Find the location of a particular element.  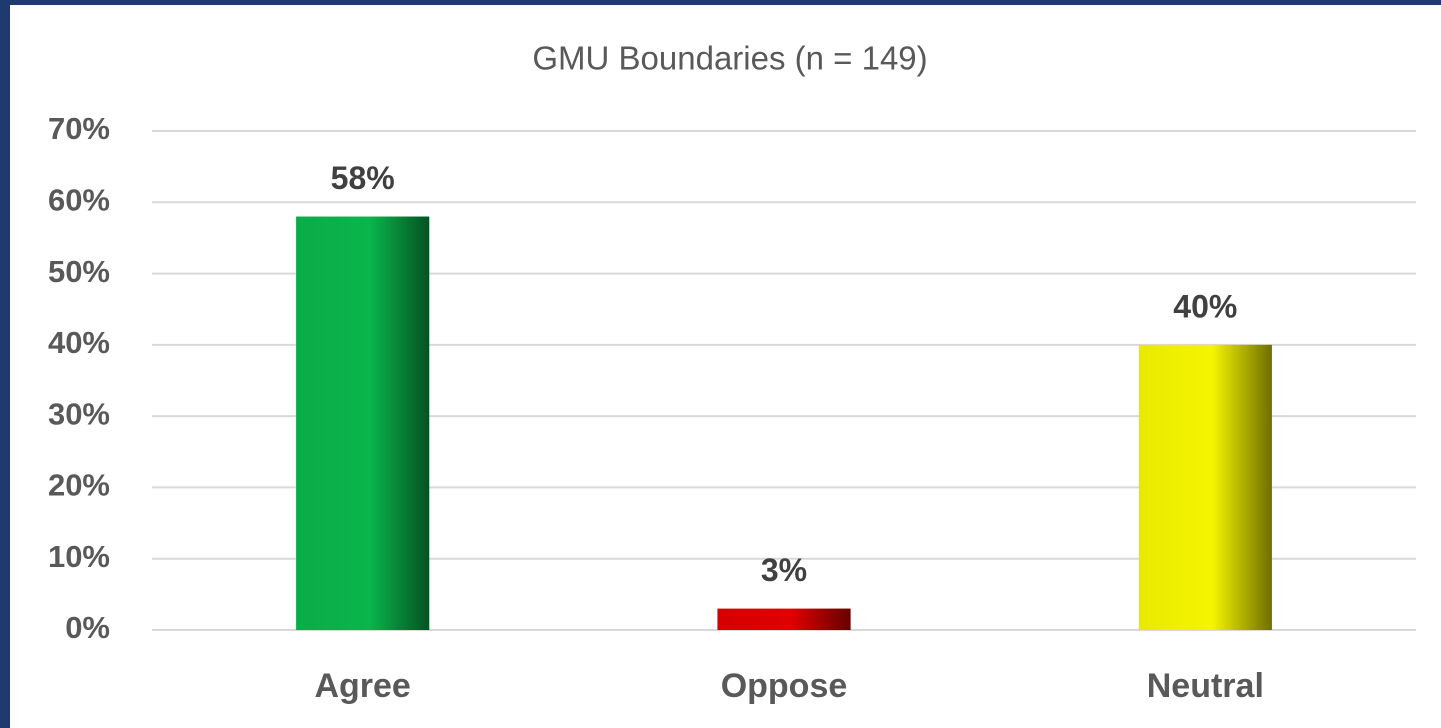

y-tick-label: 70% is located at coordinates (79, 128).